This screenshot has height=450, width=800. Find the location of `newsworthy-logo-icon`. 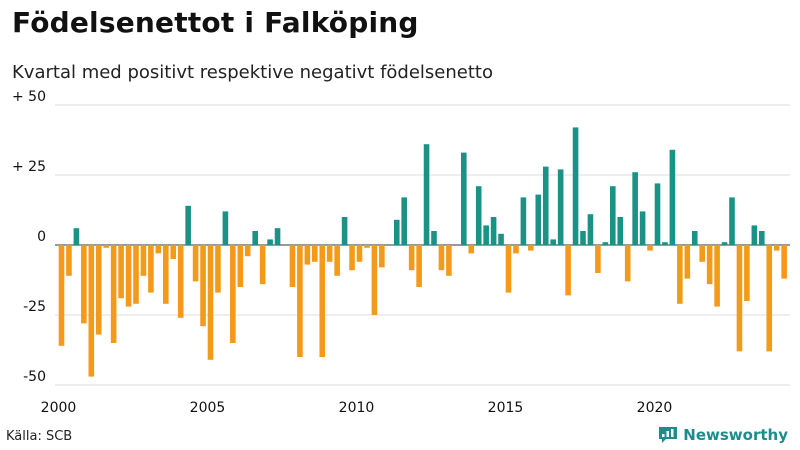

newsworthy-logo-icon is located at coordinates (668, 435).